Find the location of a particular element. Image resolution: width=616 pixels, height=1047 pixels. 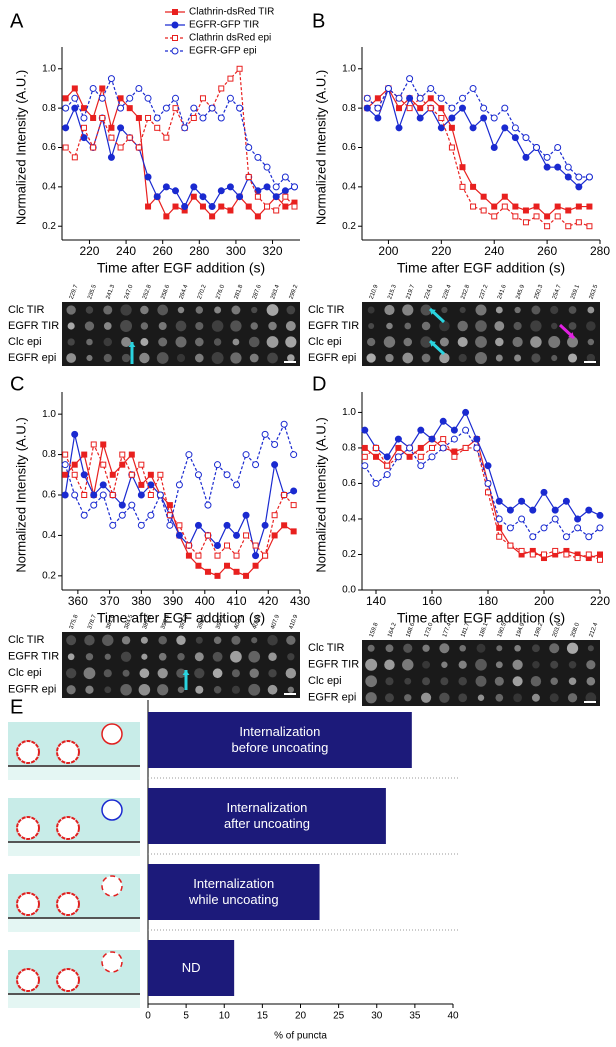

strip-time: 264.4 is located at coordinates (184, 291).